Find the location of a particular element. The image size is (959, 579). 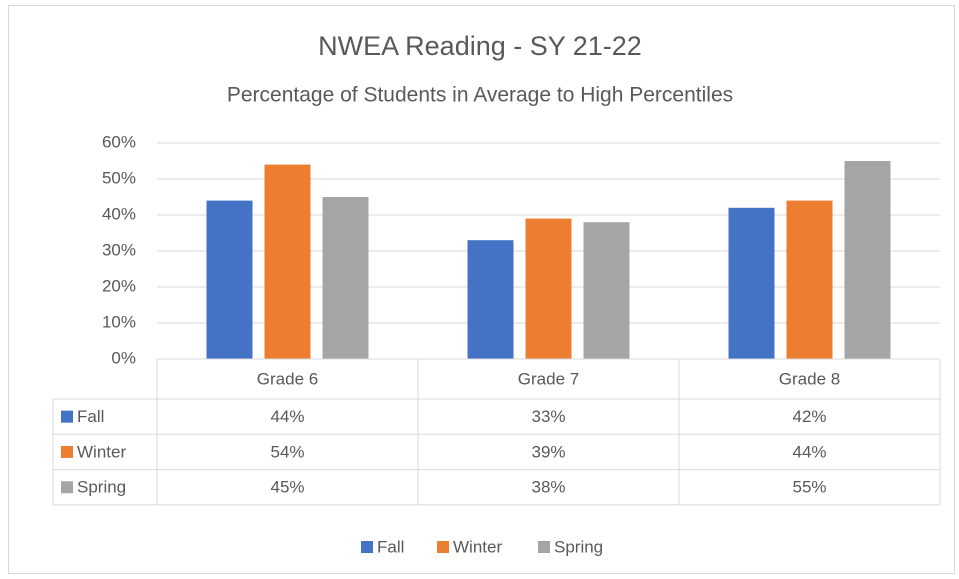

data-label: 55% is located at coordinates (809, 487).